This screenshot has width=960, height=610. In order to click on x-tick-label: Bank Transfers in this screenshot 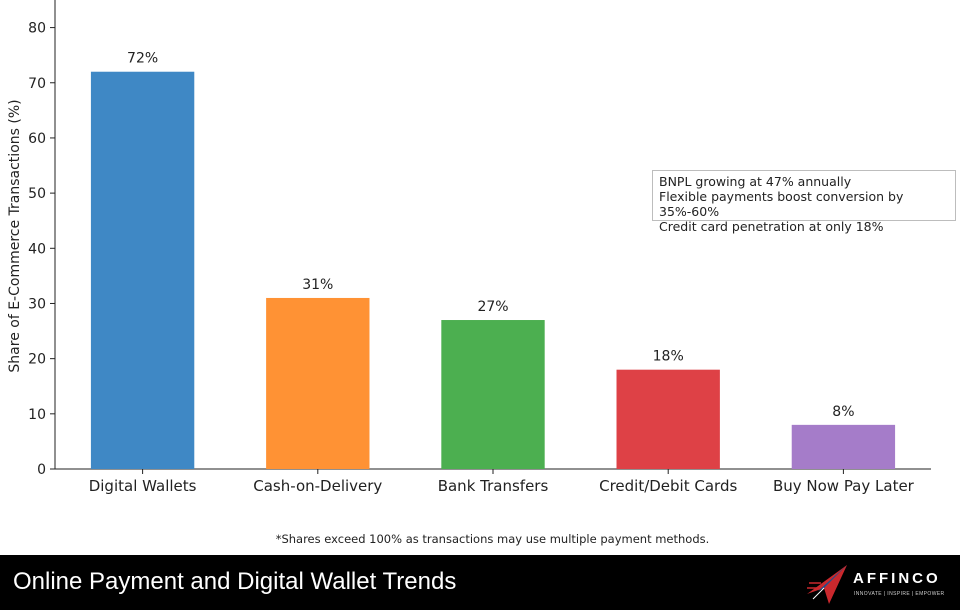, I will do `click(493, 486)`.